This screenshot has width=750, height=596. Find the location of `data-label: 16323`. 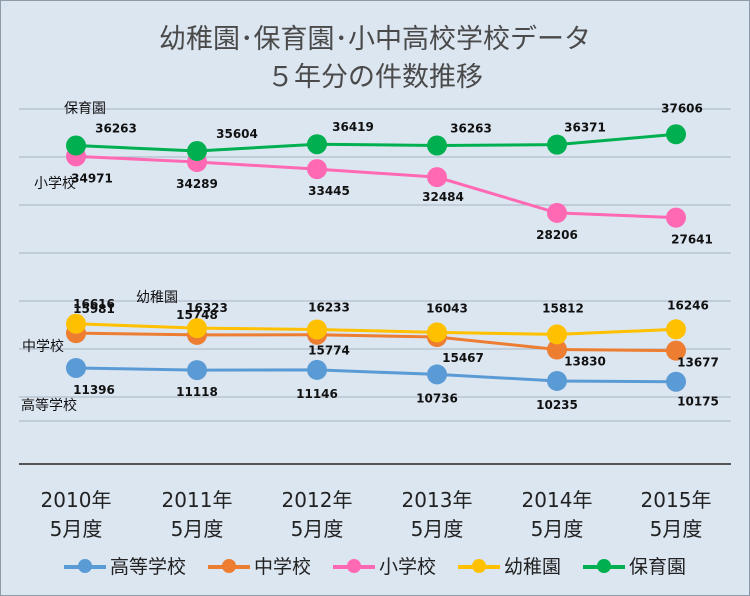

data-label: 16323 is located at coordinates (207, 308).